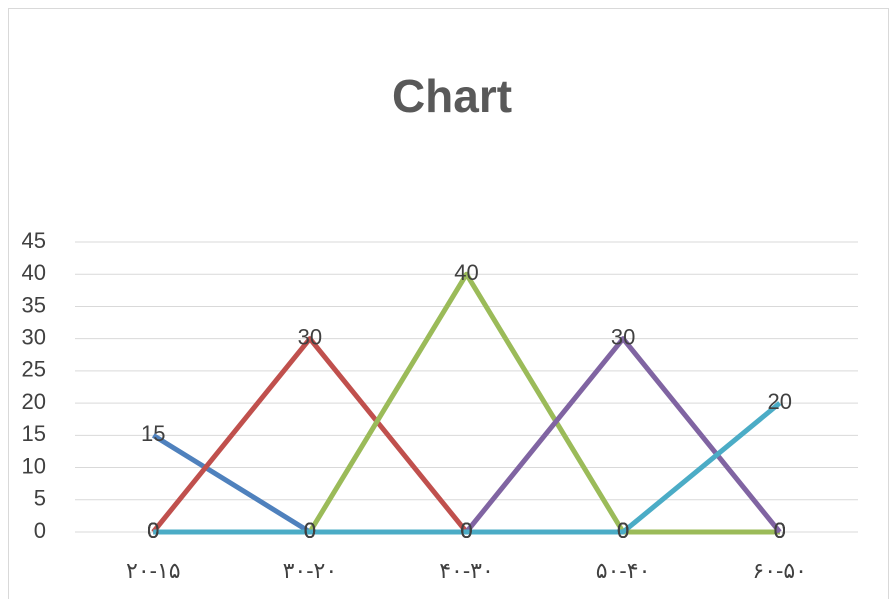 This screenshot has height=599, width=890. I want to click on y-tick-label: 0, so click(40, 530).